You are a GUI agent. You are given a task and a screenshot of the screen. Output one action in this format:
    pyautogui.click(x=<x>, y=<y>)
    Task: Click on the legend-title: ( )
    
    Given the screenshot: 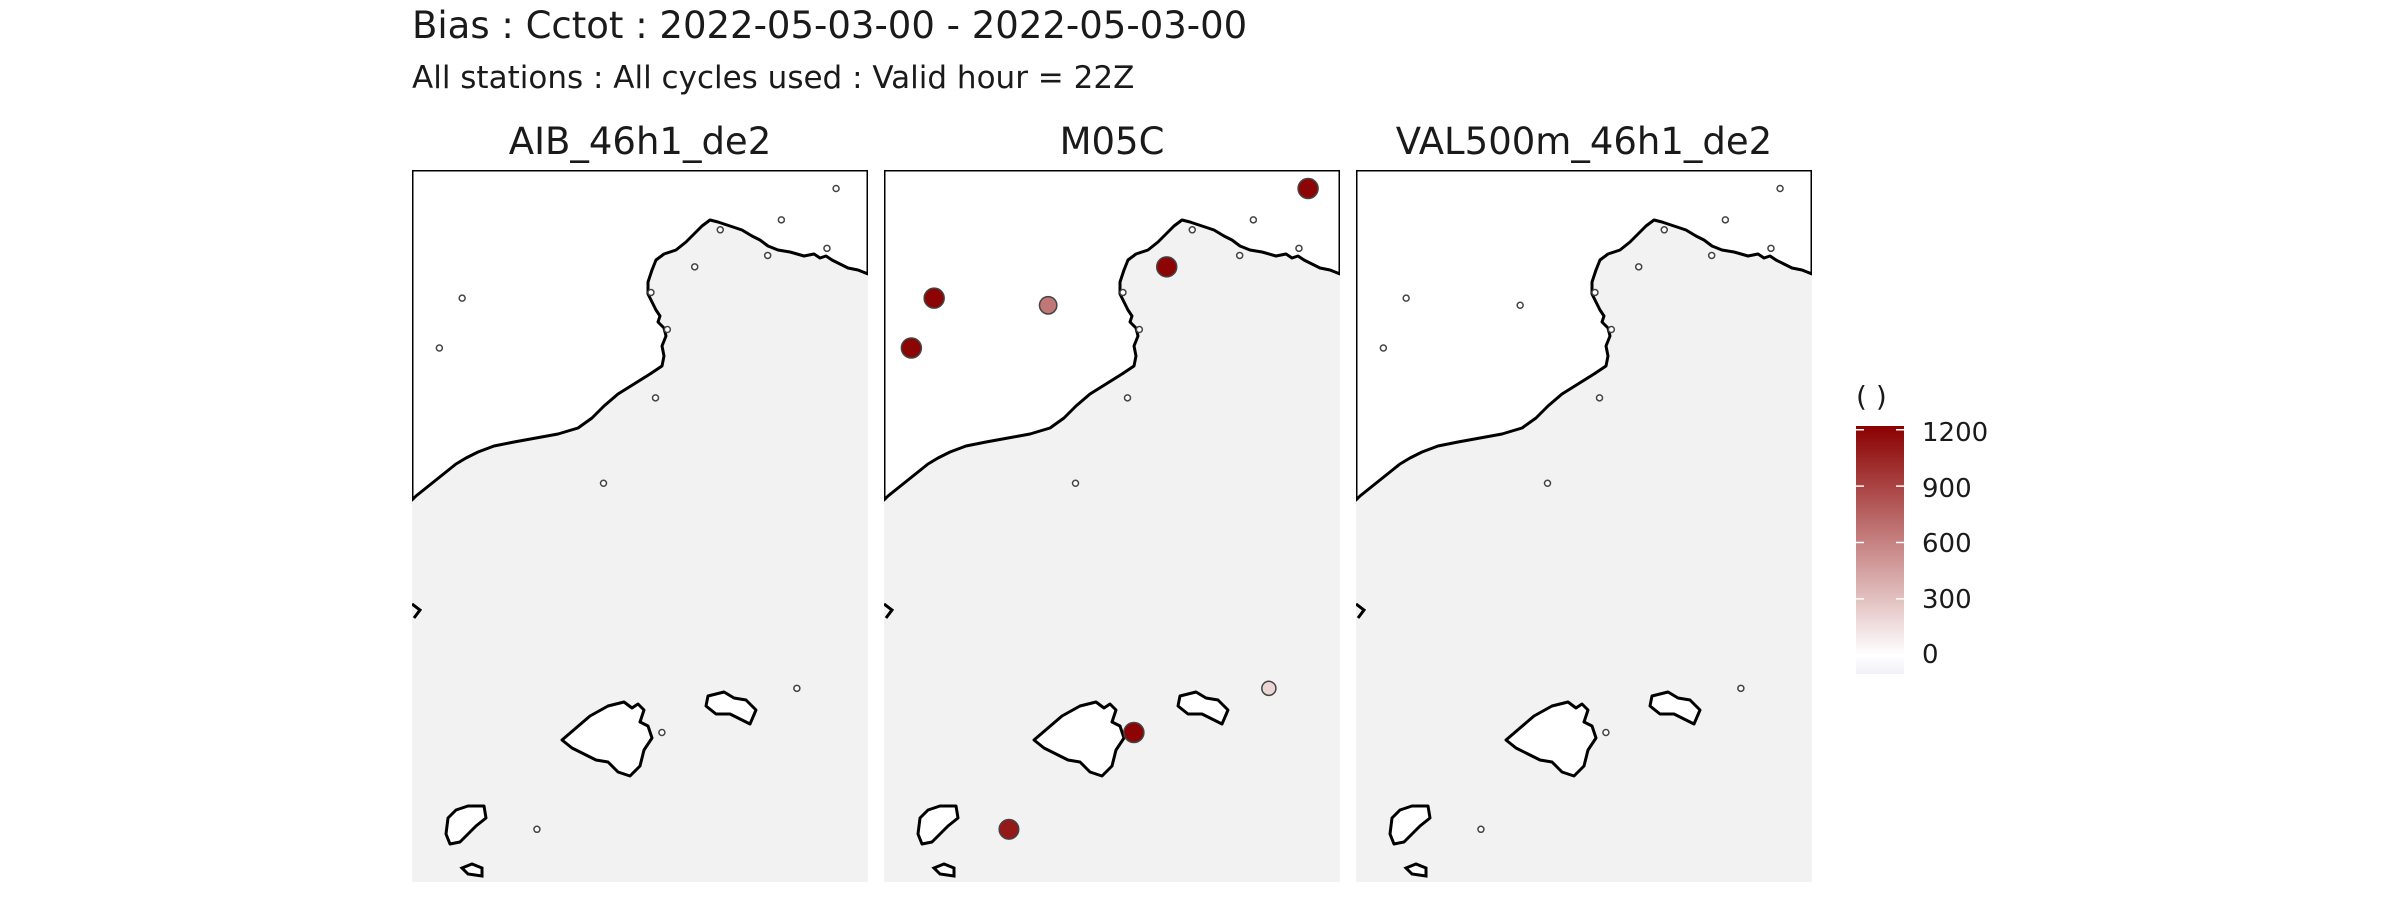 What is the action you would take?
    pyautogui.click(x=1871, y=396)
    